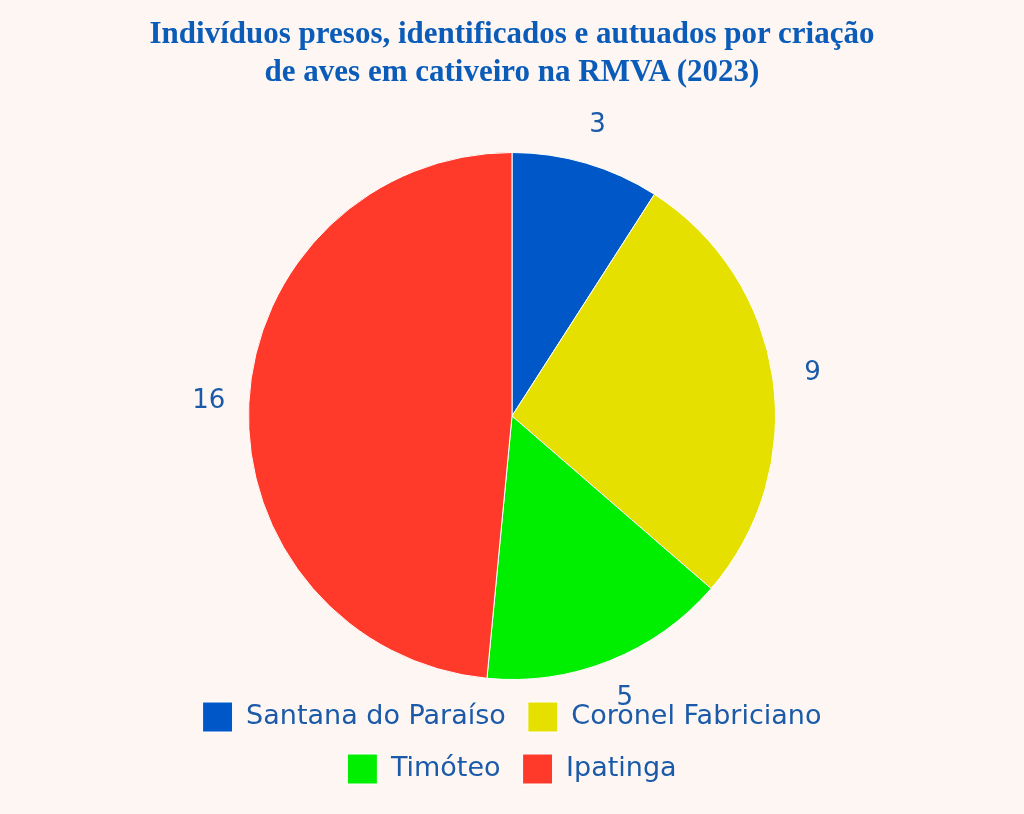 This screenshot has width=1024, height=814. What do you see at coordinates (597, 122) in the screenshot?
I see `data-label: 3` at bounding box center [597, 122].